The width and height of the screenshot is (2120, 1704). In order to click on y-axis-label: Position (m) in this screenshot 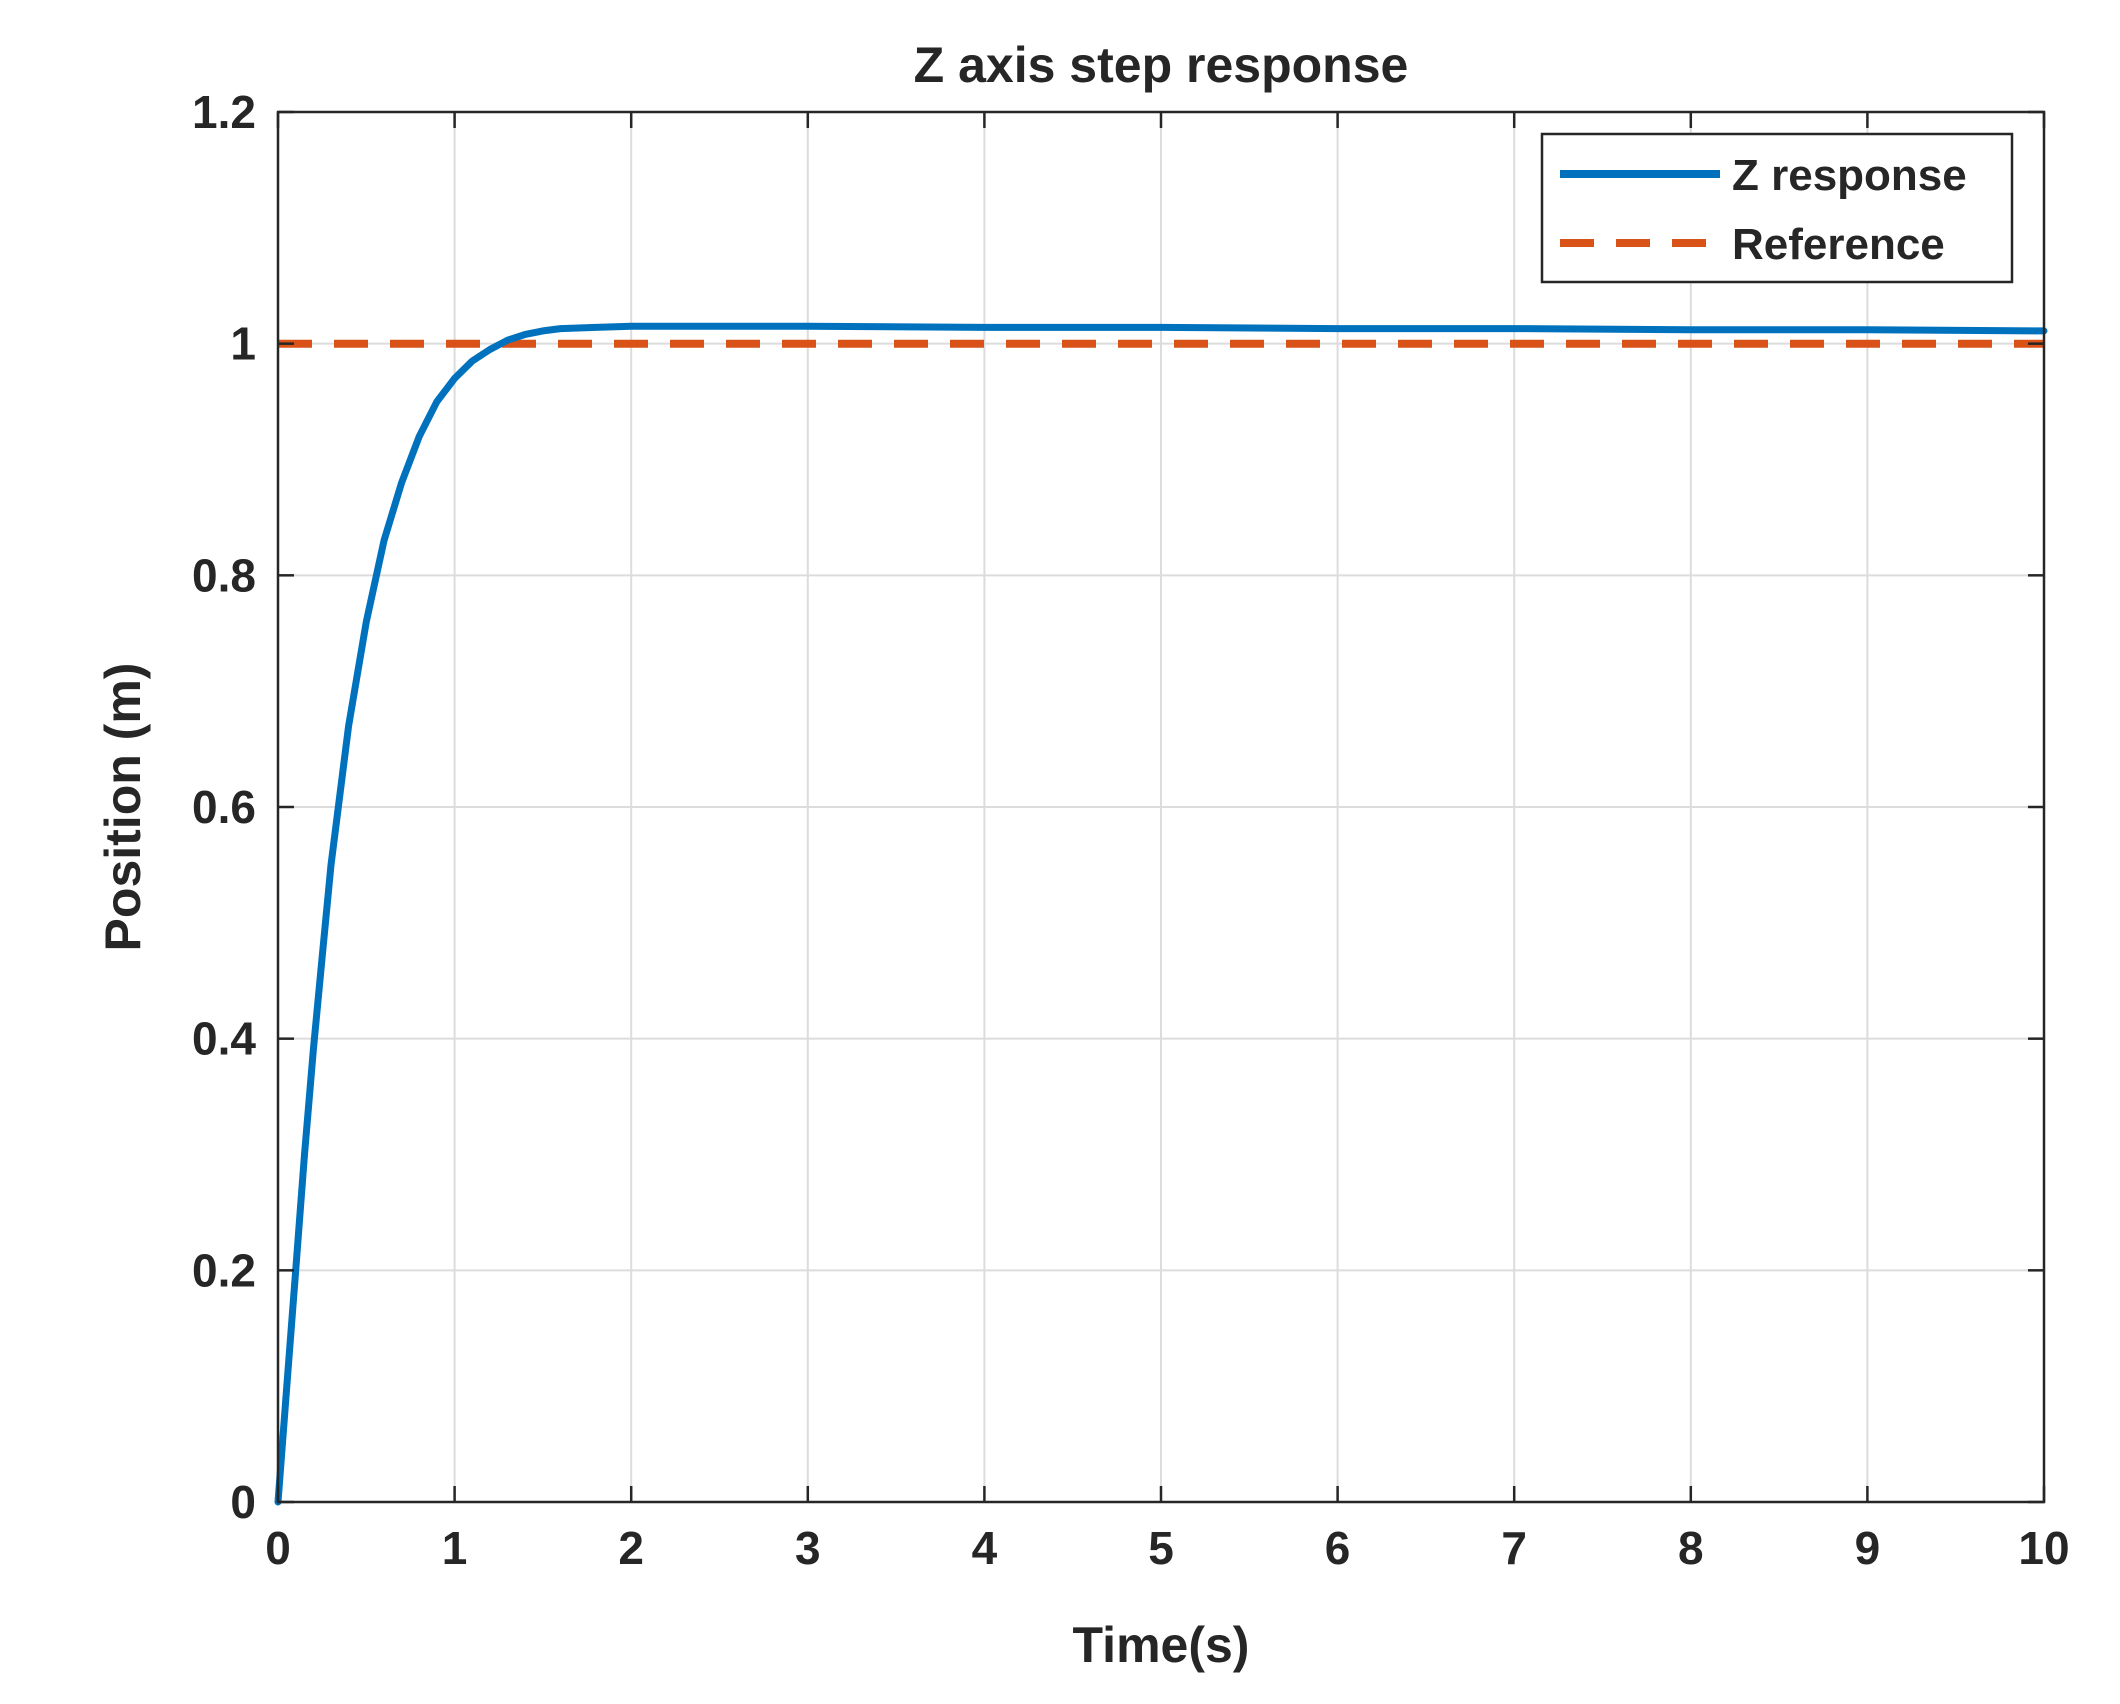, I will do `click(123, 807)`.